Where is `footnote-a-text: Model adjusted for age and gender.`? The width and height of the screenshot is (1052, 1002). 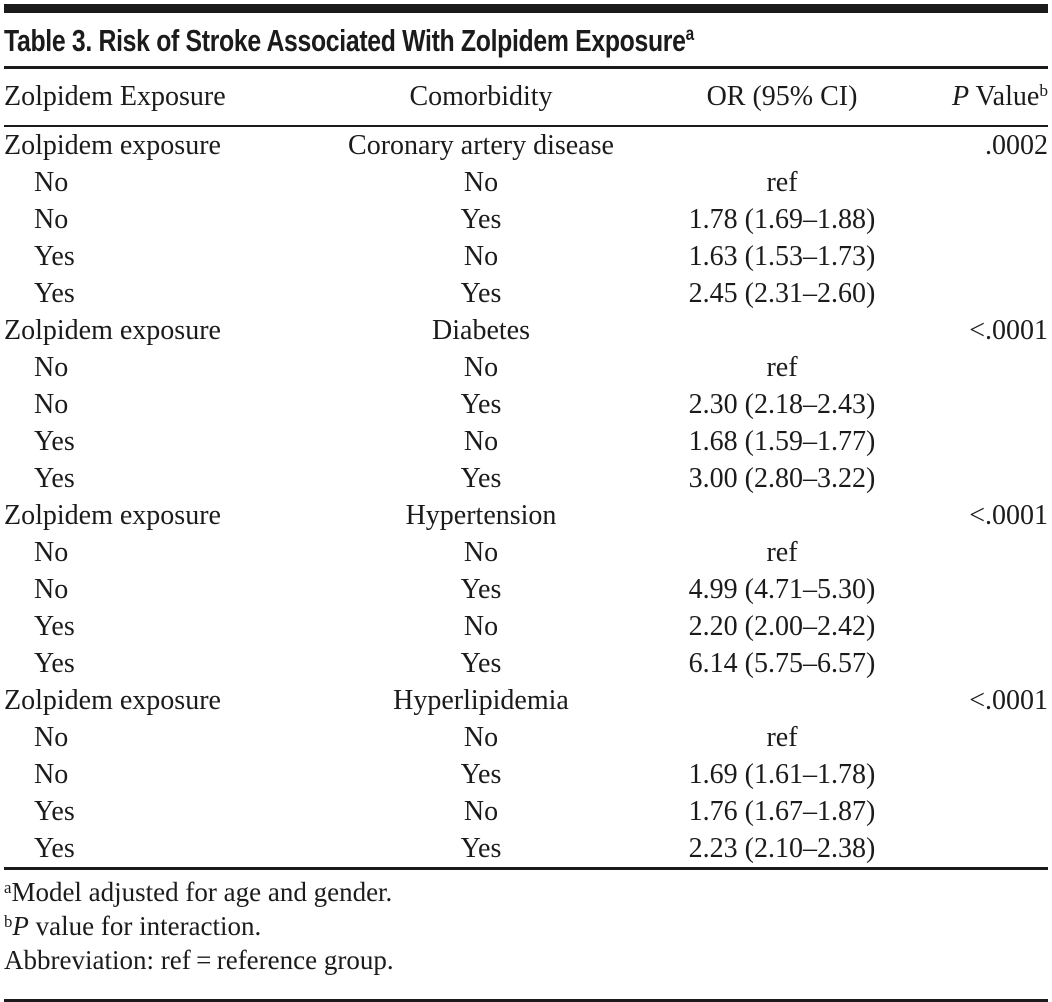
footnote-a-text: Model adjusted for age and gender. is located at coordinates (202, 892).